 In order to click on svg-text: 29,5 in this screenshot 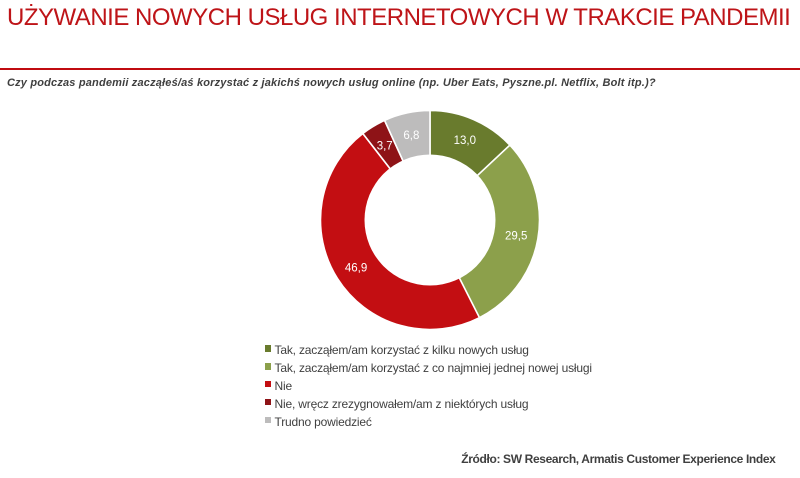, I will do `click(516, 237)`.